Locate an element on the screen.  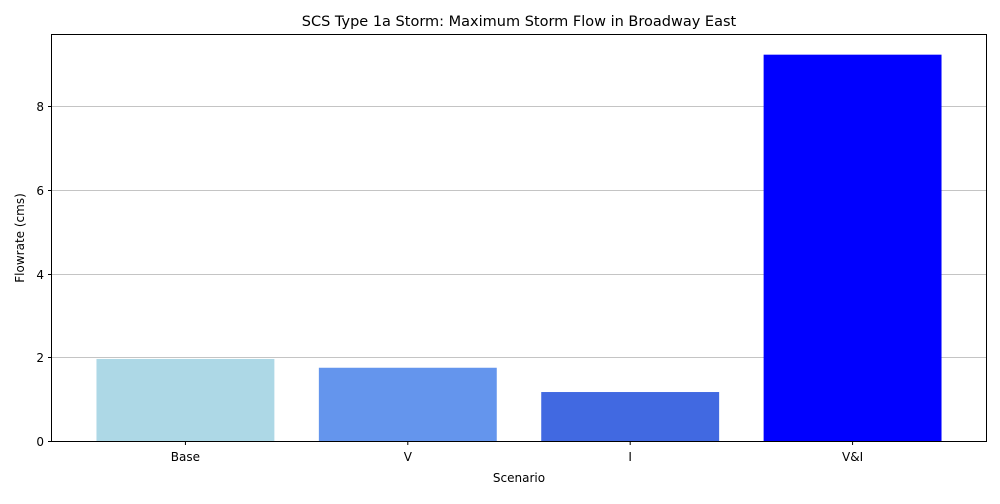
y-tick-label: 8 is located at coordinates (40, 107).